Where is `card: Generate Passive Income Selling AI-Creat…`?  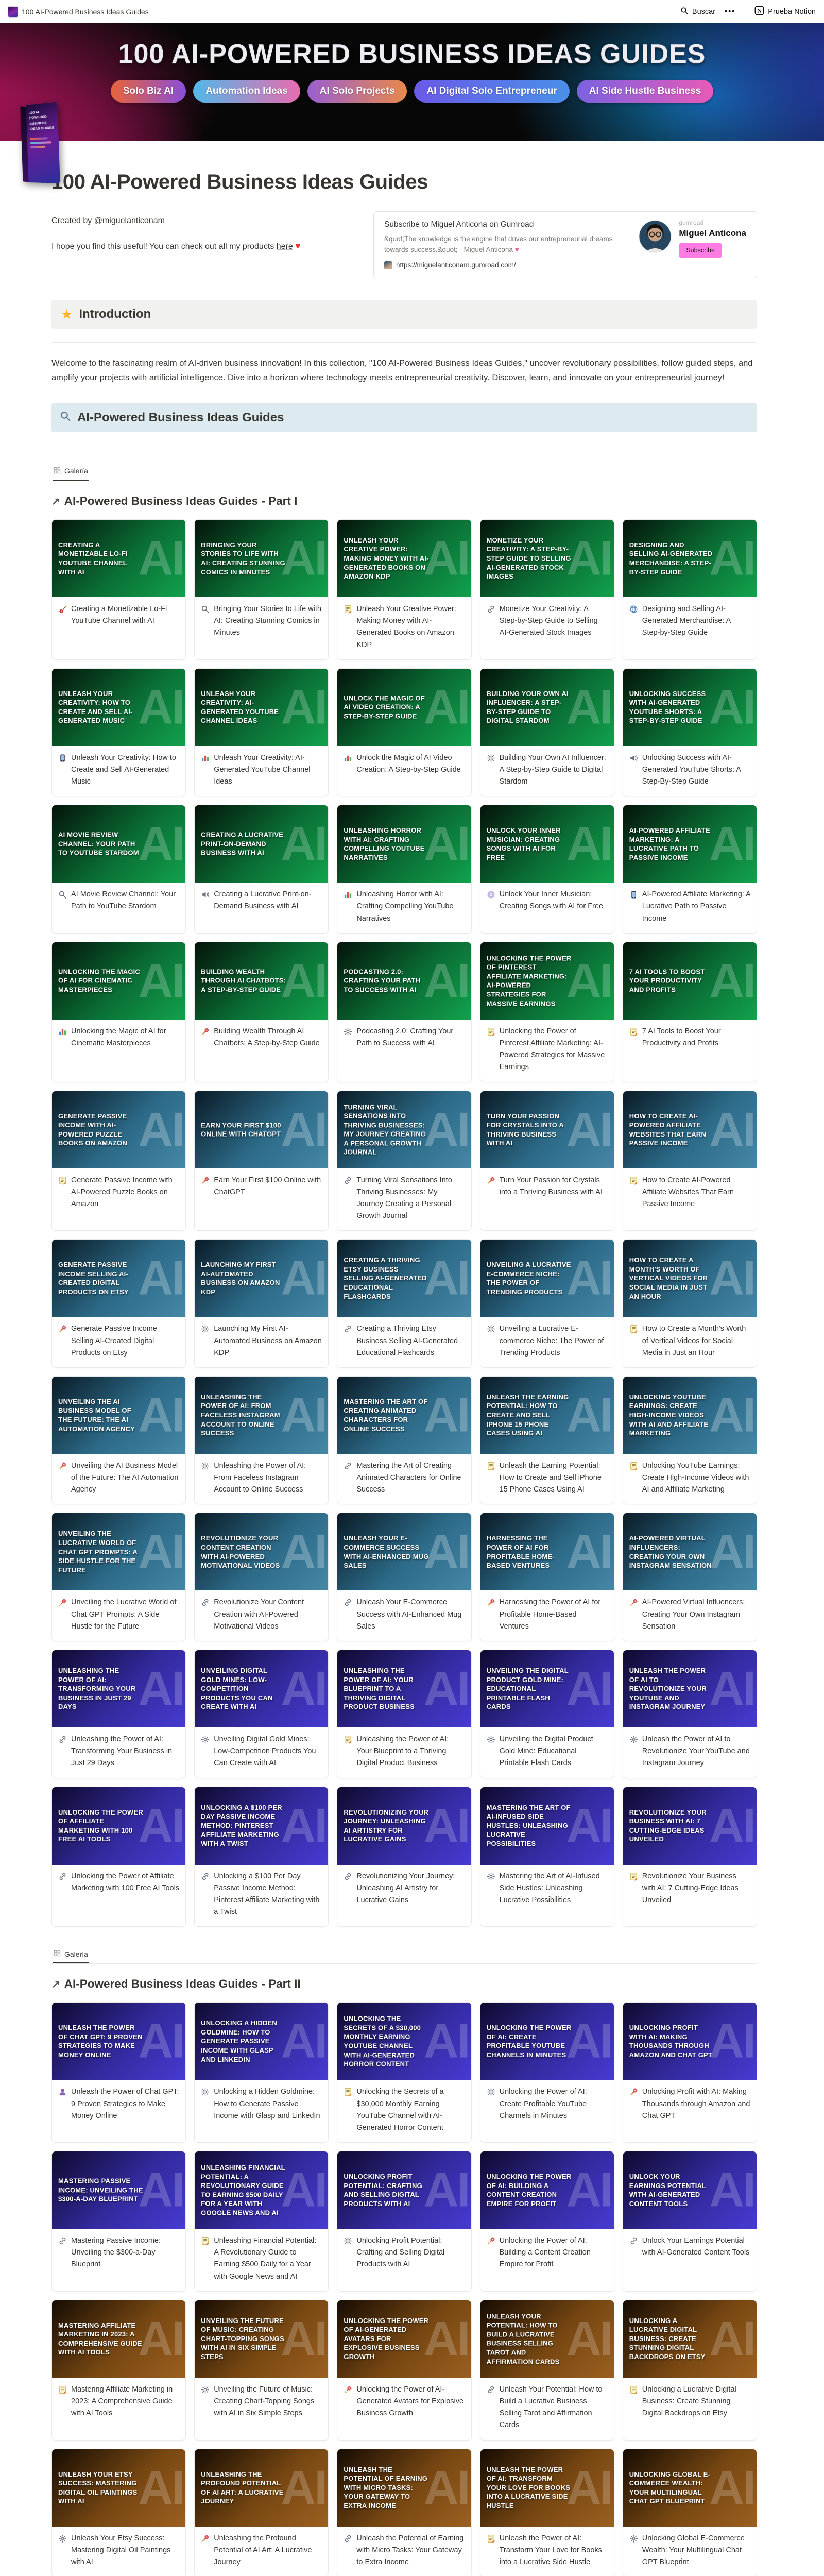 card: Generate Passive Income Selling AI-Creat… is located at coordinates (119, 1303).